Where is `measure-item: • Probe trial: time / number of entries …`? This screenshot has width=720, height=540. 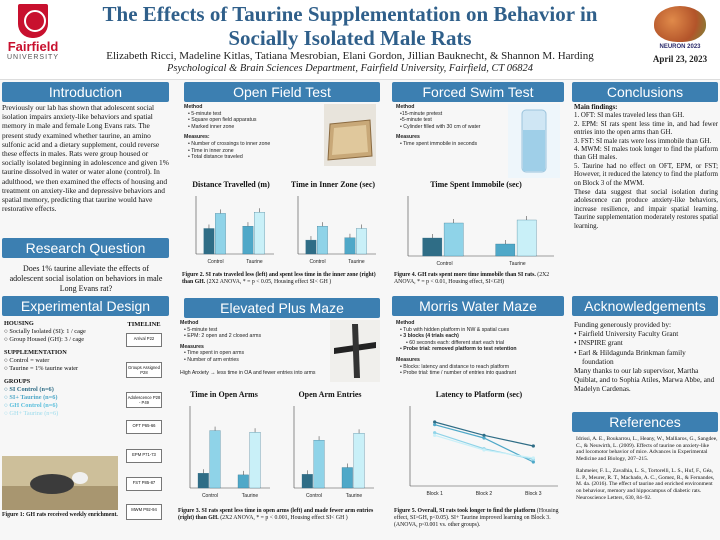
measure-item: • Probe trial: time / number of entries … is located at coordinates (458, 373).